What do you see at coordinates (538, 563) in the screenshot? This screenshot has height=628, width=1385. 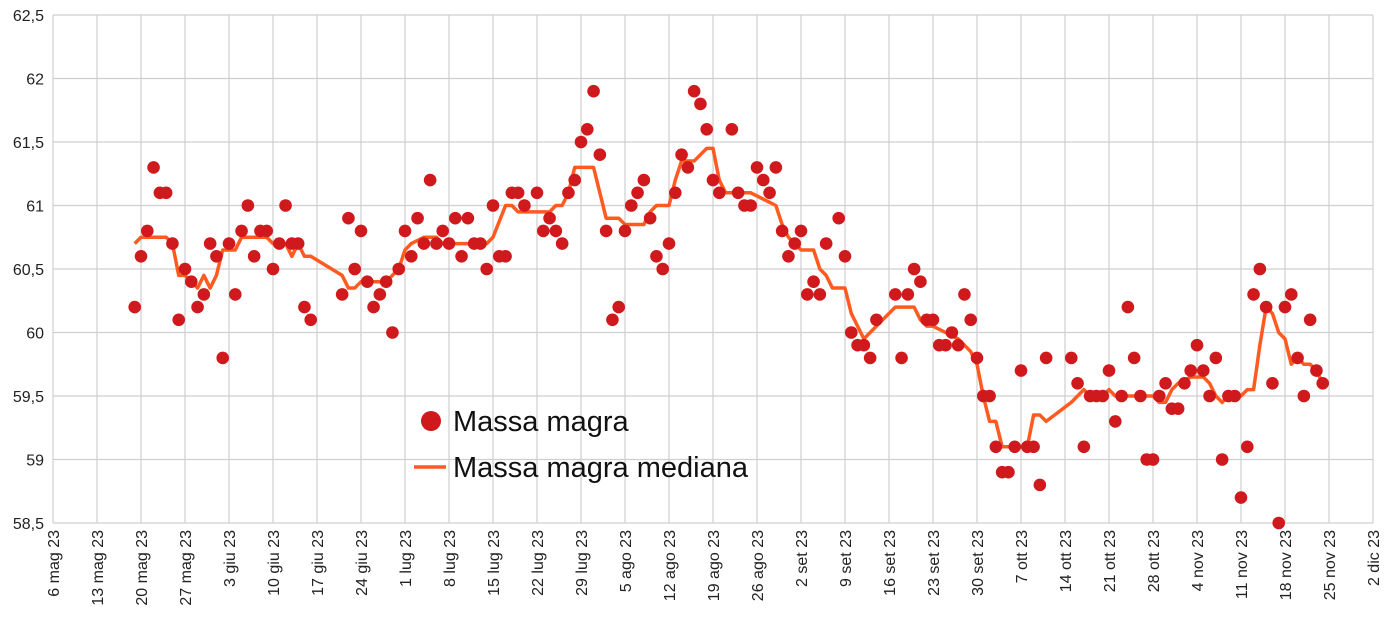 I see `x-tick-label: 22 lug 23` at bounding box center [538, 563].